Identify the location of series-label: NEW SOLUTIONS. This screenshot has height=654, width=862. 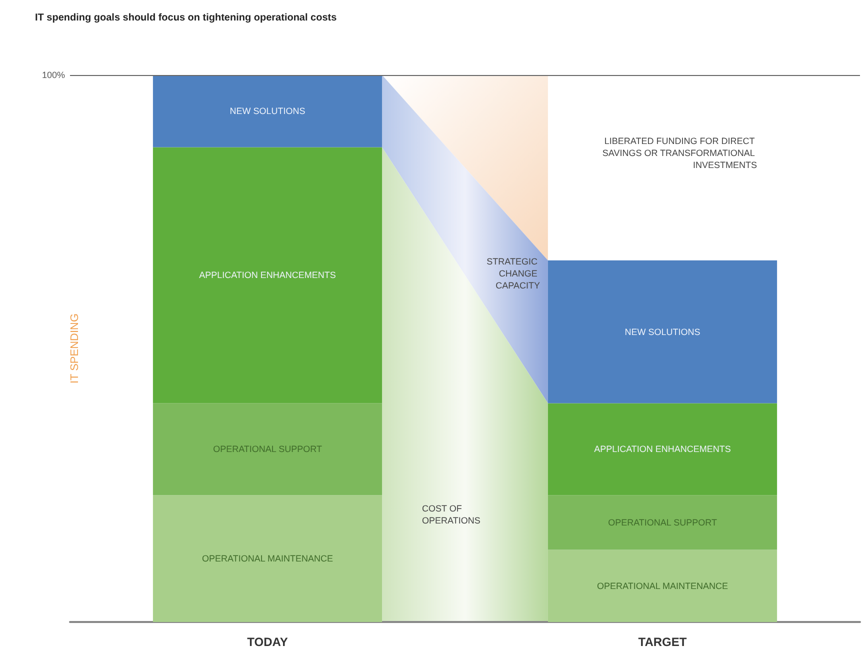
(268, 111).